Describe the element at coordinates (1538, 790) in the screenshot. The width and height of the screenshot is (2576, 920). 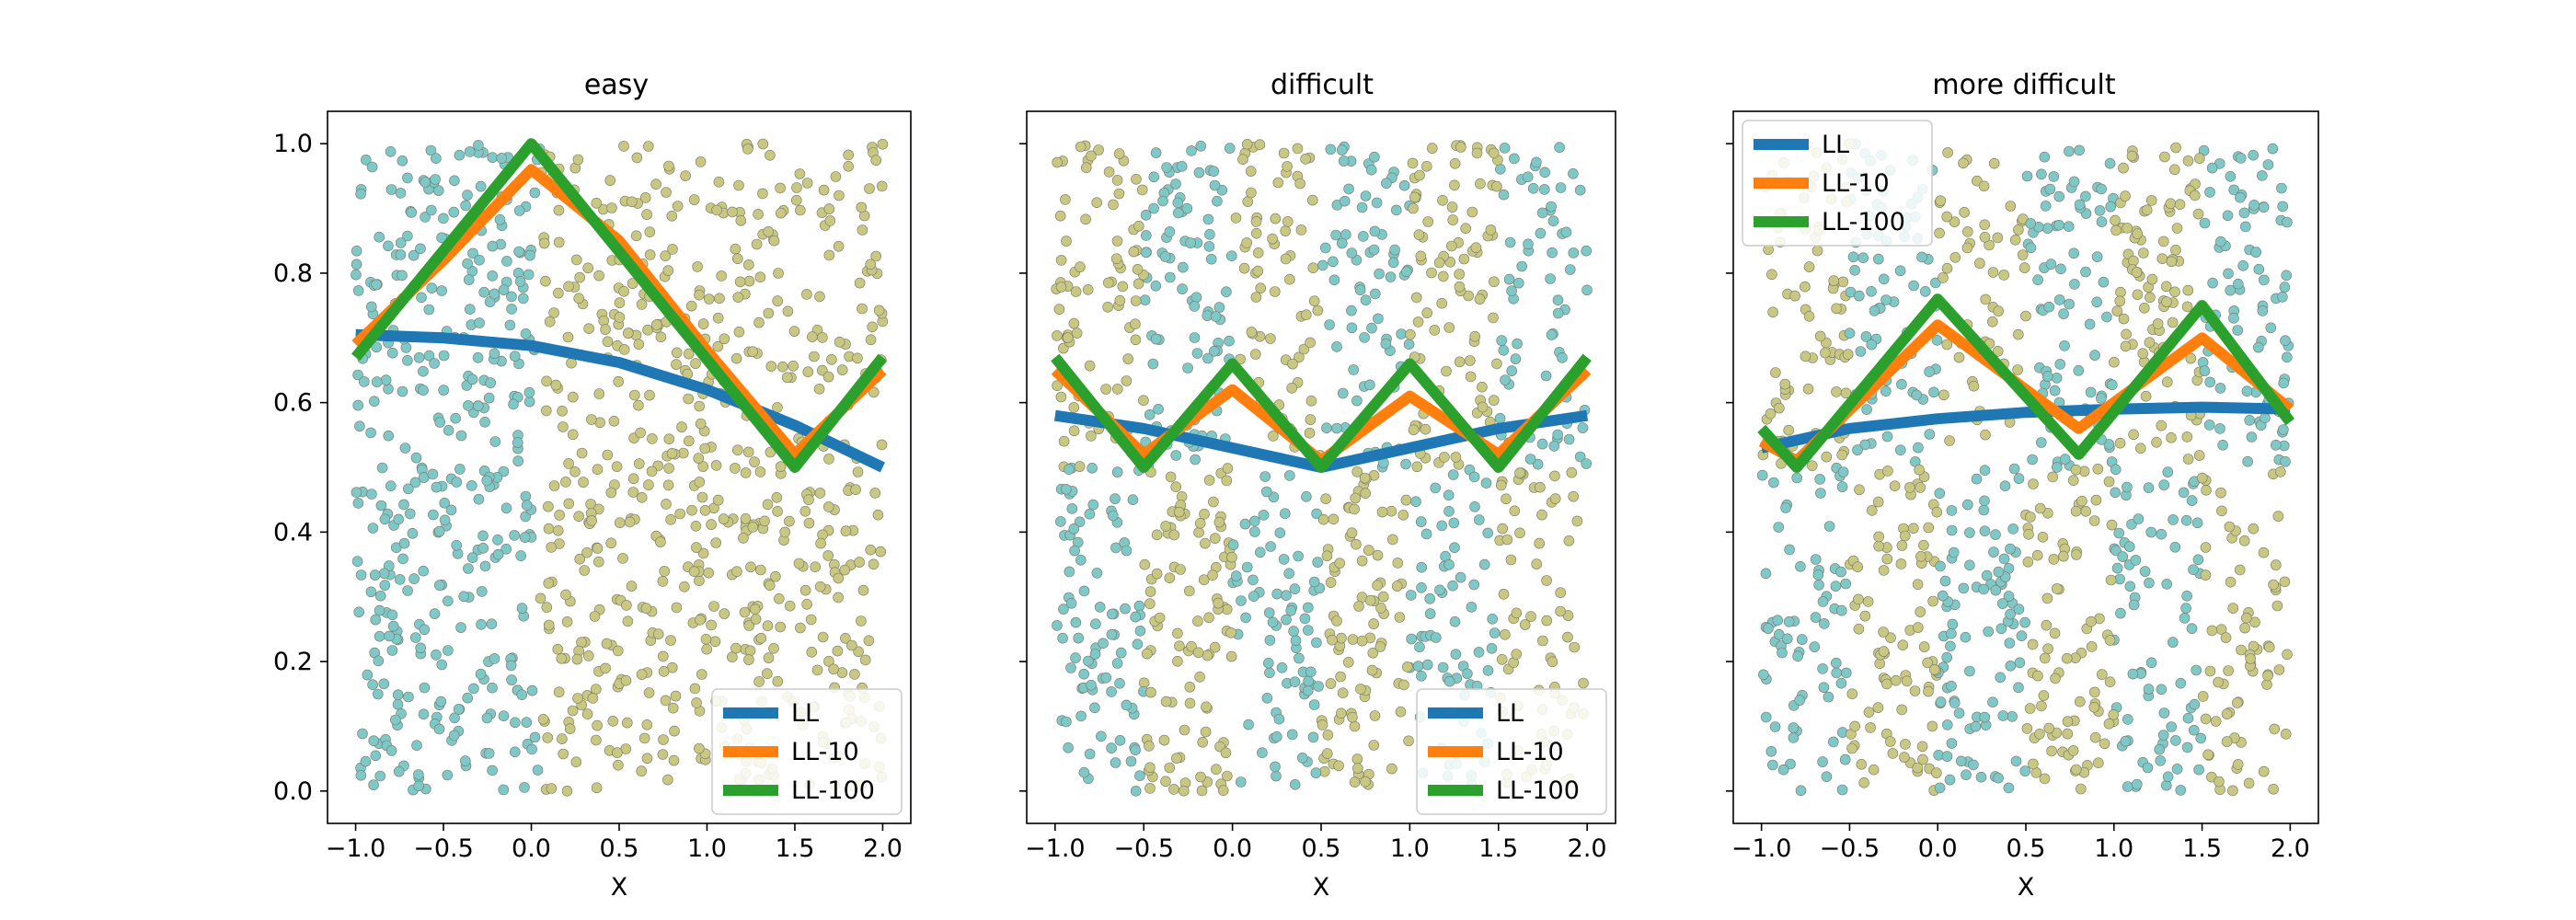
I see `legend-label: LL-100` at that location.